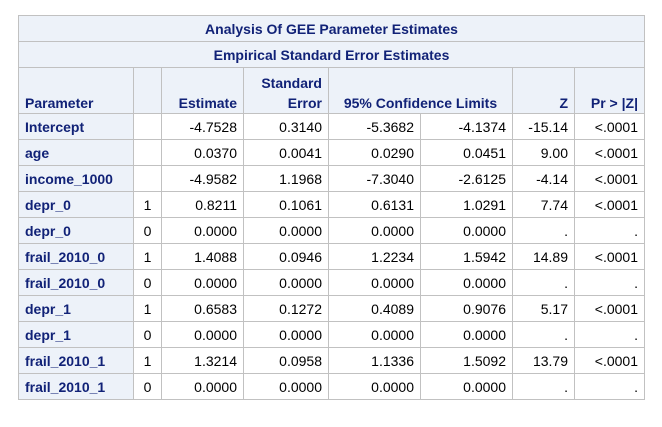 This screenshot has width=662, height=427. What do you see at coordinates (543, 152) in the screenshot?
I see `z-cell: 9.00` at bounding box center [543, 152].